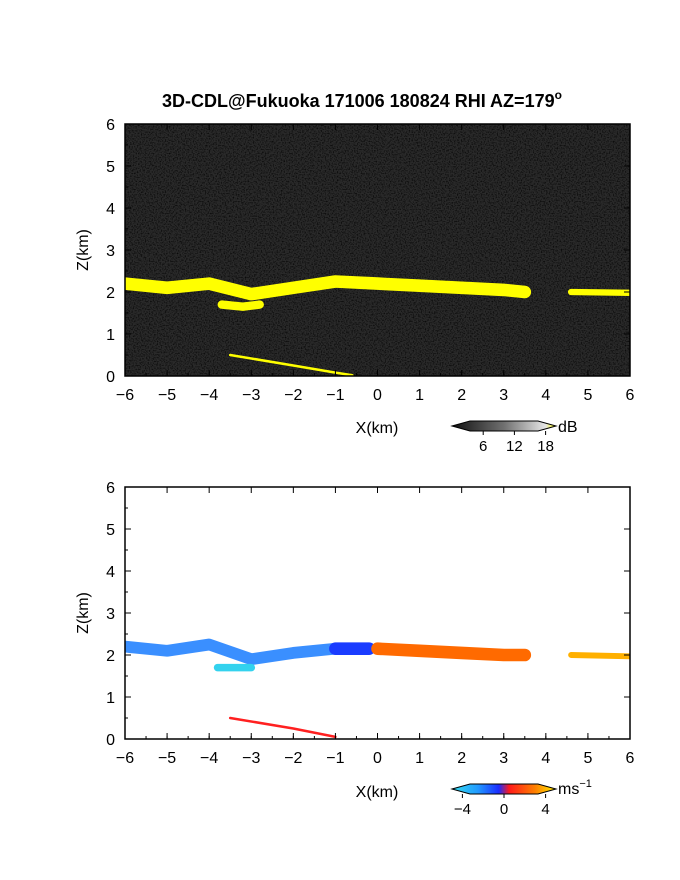  Describe the element at coordinates (514, 446) in the screenshot. I see `colorbar-tick-label: 12` at that location.